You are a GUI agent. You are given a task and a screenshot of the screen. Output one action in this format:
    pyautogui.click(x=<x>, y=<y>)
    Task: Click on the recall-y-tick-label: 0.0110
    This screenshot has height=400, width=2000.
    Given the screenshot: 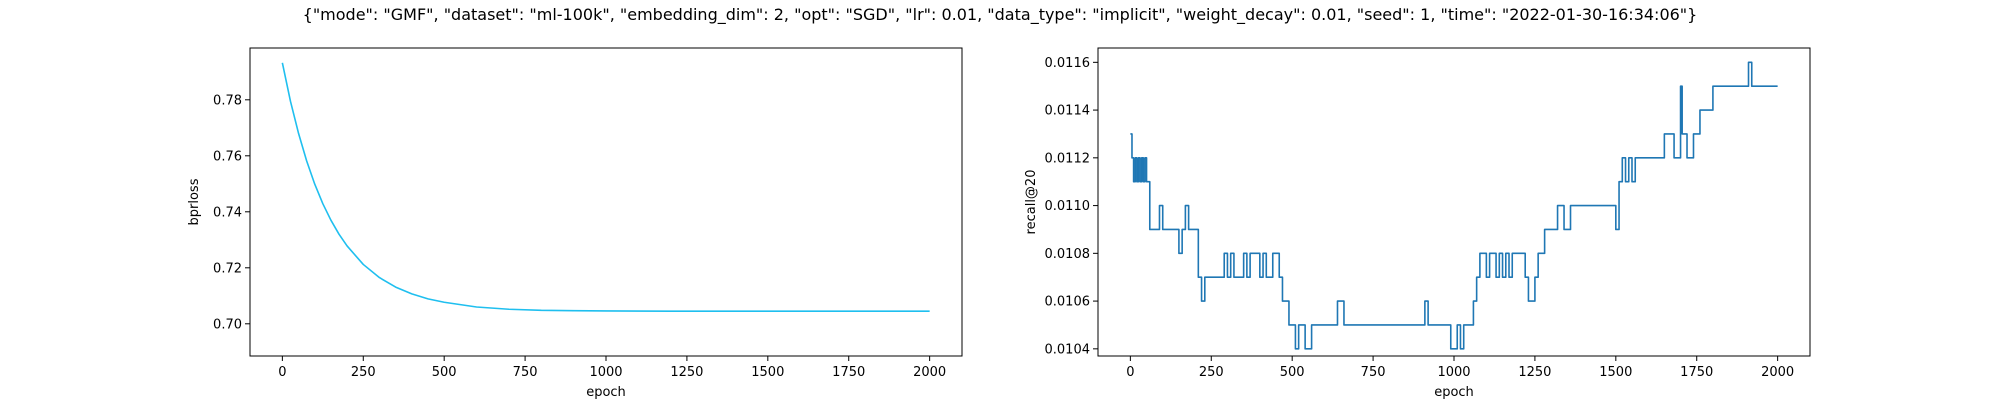 What is the action you would take?
    pyautogui.click(x=1068, y=206)
    